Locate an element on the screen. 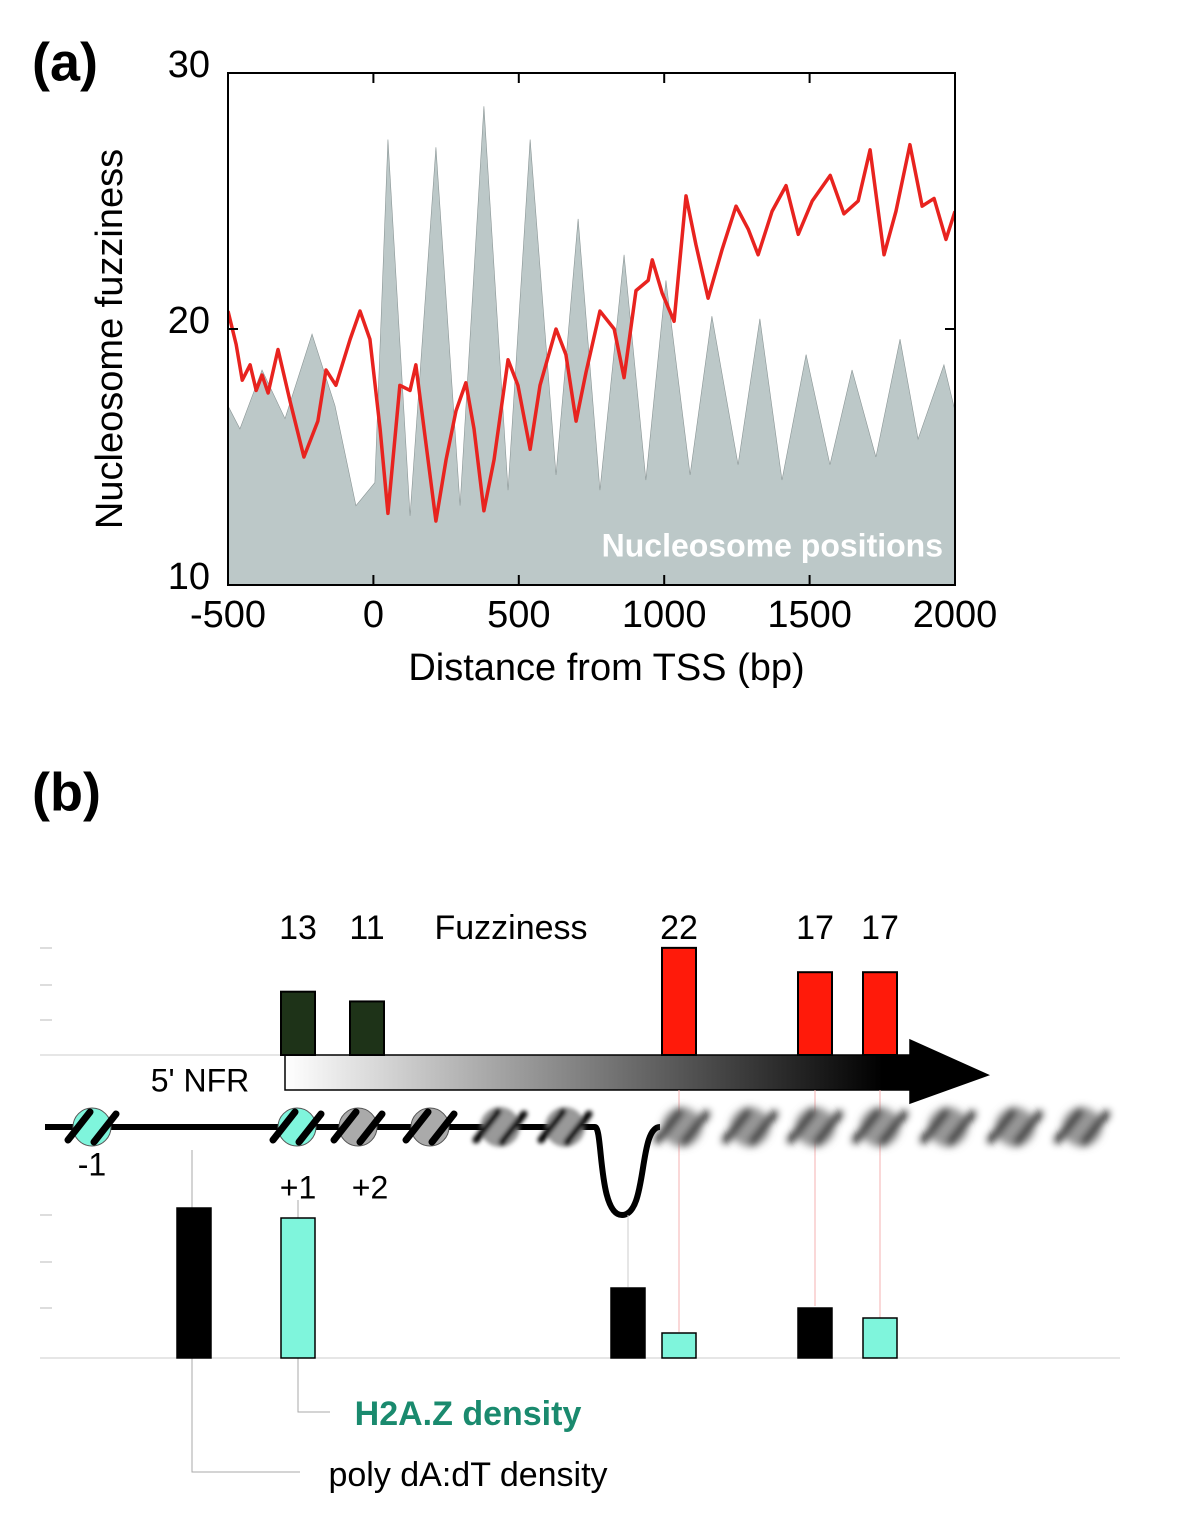 The width and height of the screenshot is (1200, 1534). fuzziness-value: 13 is located at coordinates (298, 928).